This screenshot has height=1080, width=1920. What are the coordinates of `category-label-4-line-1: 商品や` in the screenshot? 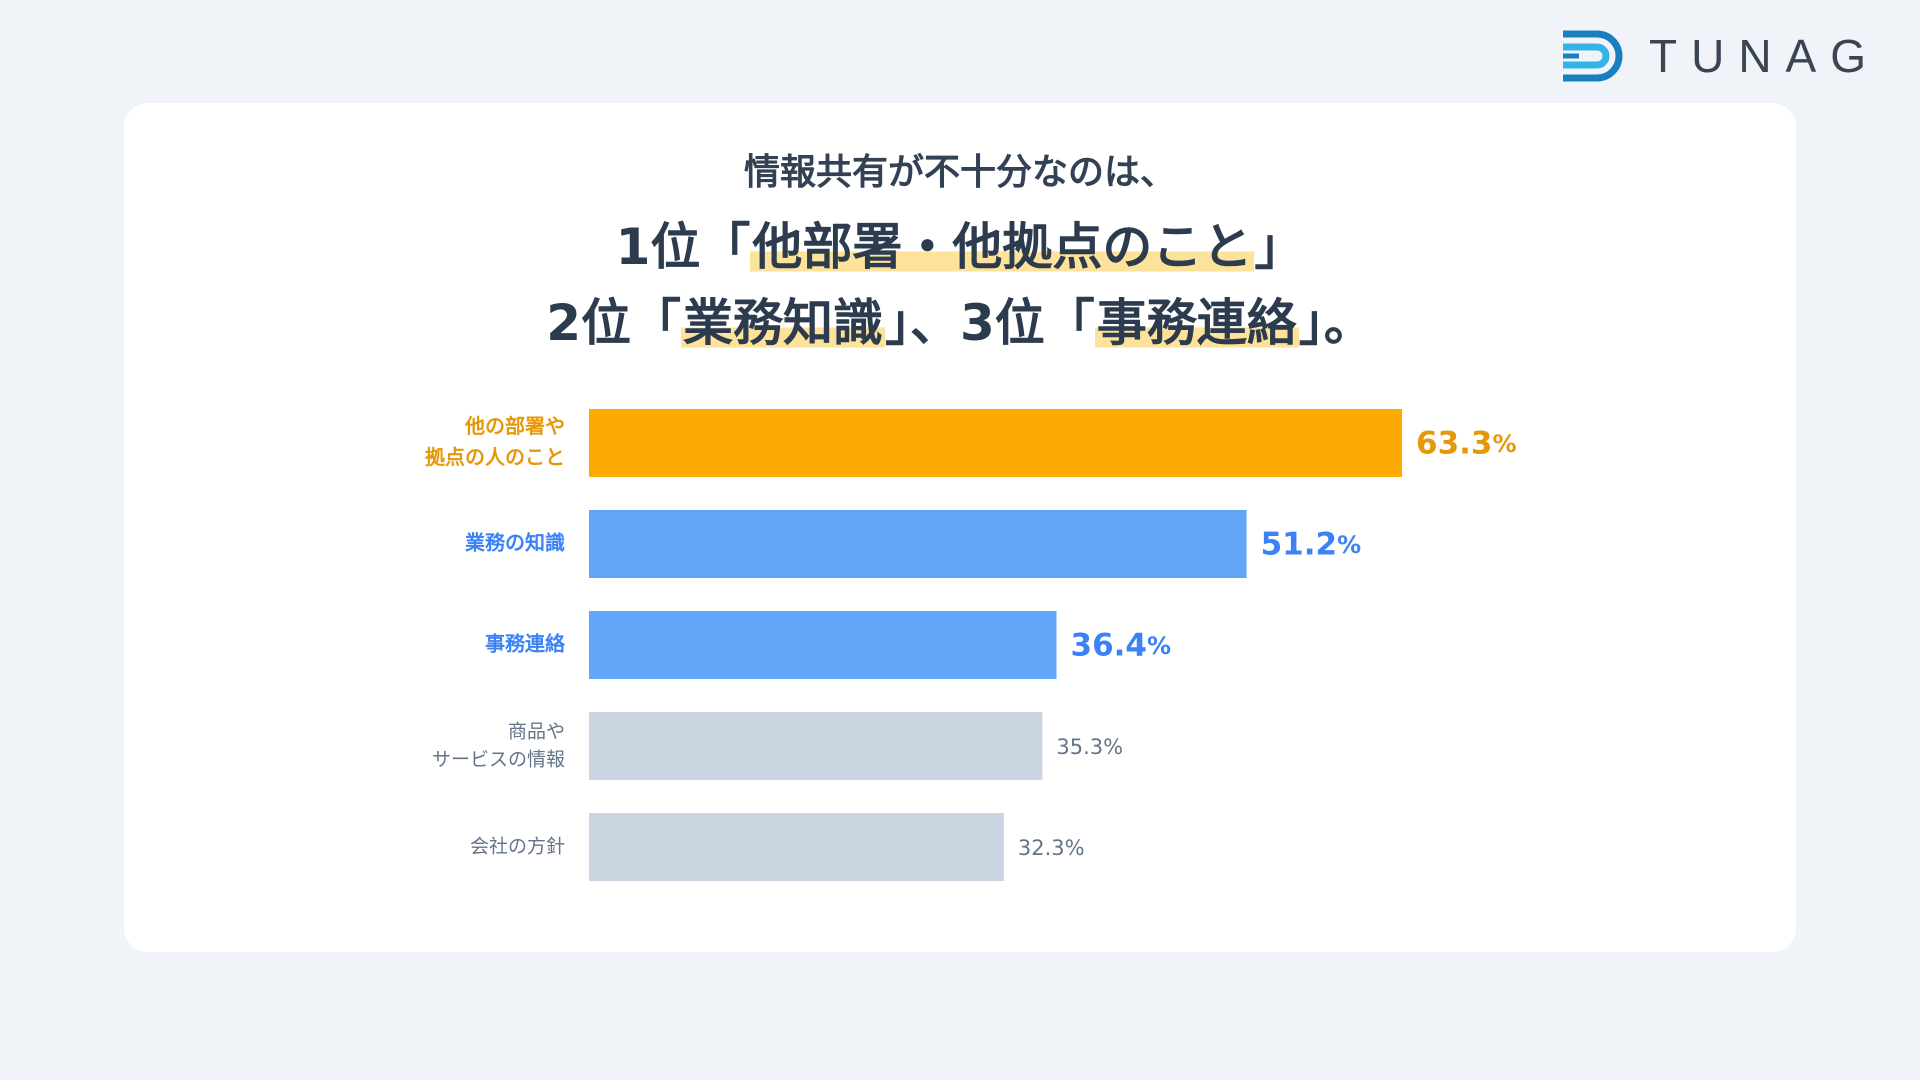 It's located at (536, 732).